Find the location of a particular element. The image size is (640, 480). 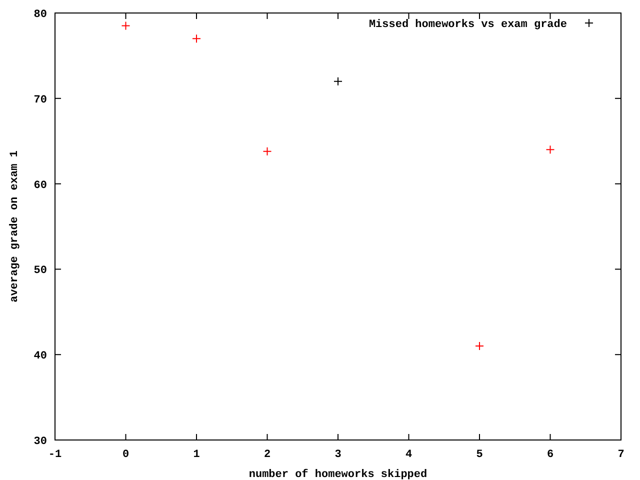

legend-label: Missed homeworks vs exam grade is located at coordinates (468, 25).